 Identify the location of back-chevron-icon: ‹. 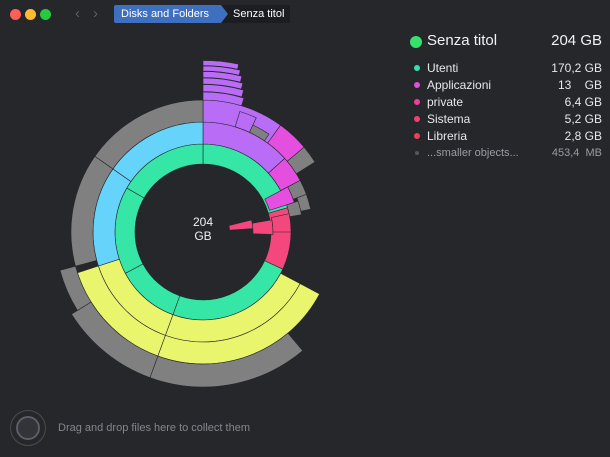
(77, 13).